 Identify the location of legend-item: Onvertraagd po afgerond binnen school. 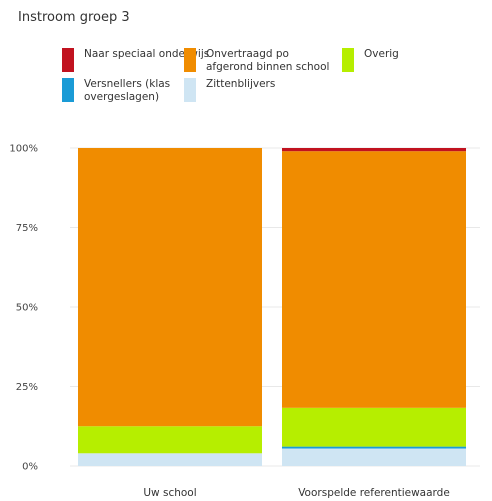
(260, 60).